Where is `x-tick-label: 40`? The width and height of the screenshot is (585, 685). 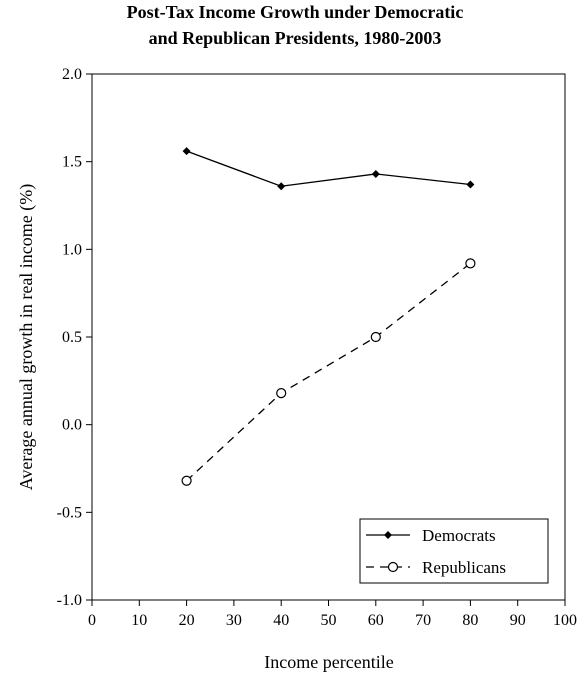
x-tick-label: 40 is located at coordinates (281, 620).